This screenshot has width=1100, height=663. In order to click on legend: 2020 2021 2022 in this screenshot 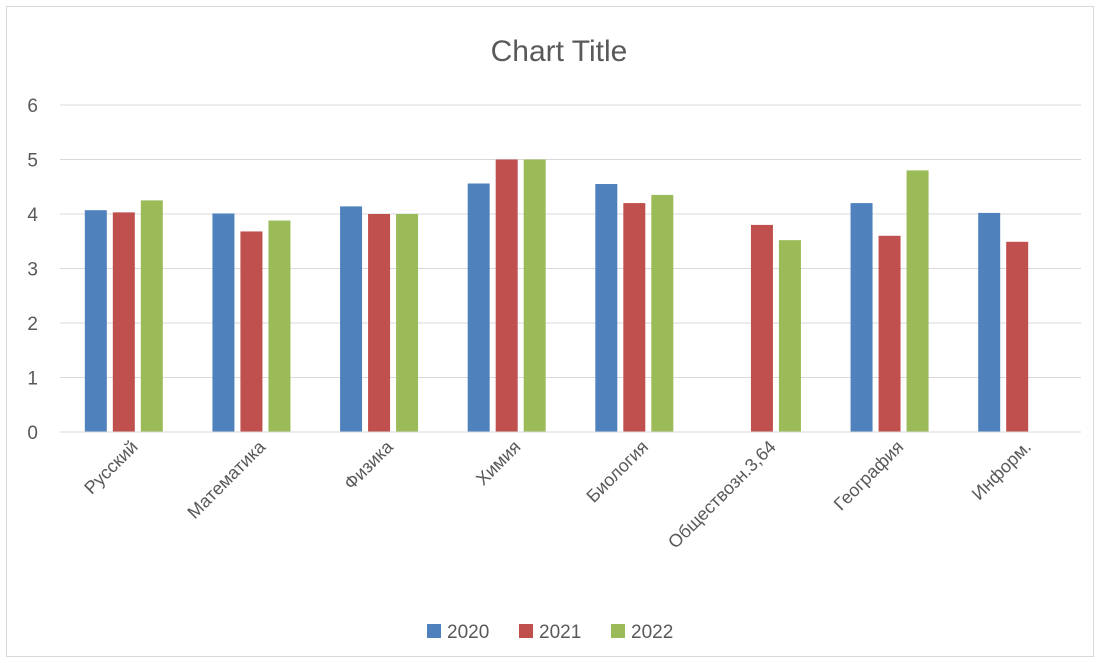, I will do `click(550, 632)`.